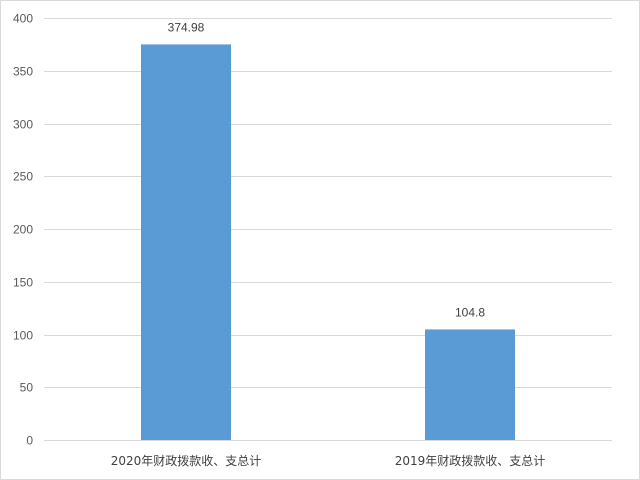 The height and width of the screenshot is (480, 640). What do you see at coordinates (23, 125) in the screenshot?
I see `y-tick-label: 300` at bounding box center [23, 125].